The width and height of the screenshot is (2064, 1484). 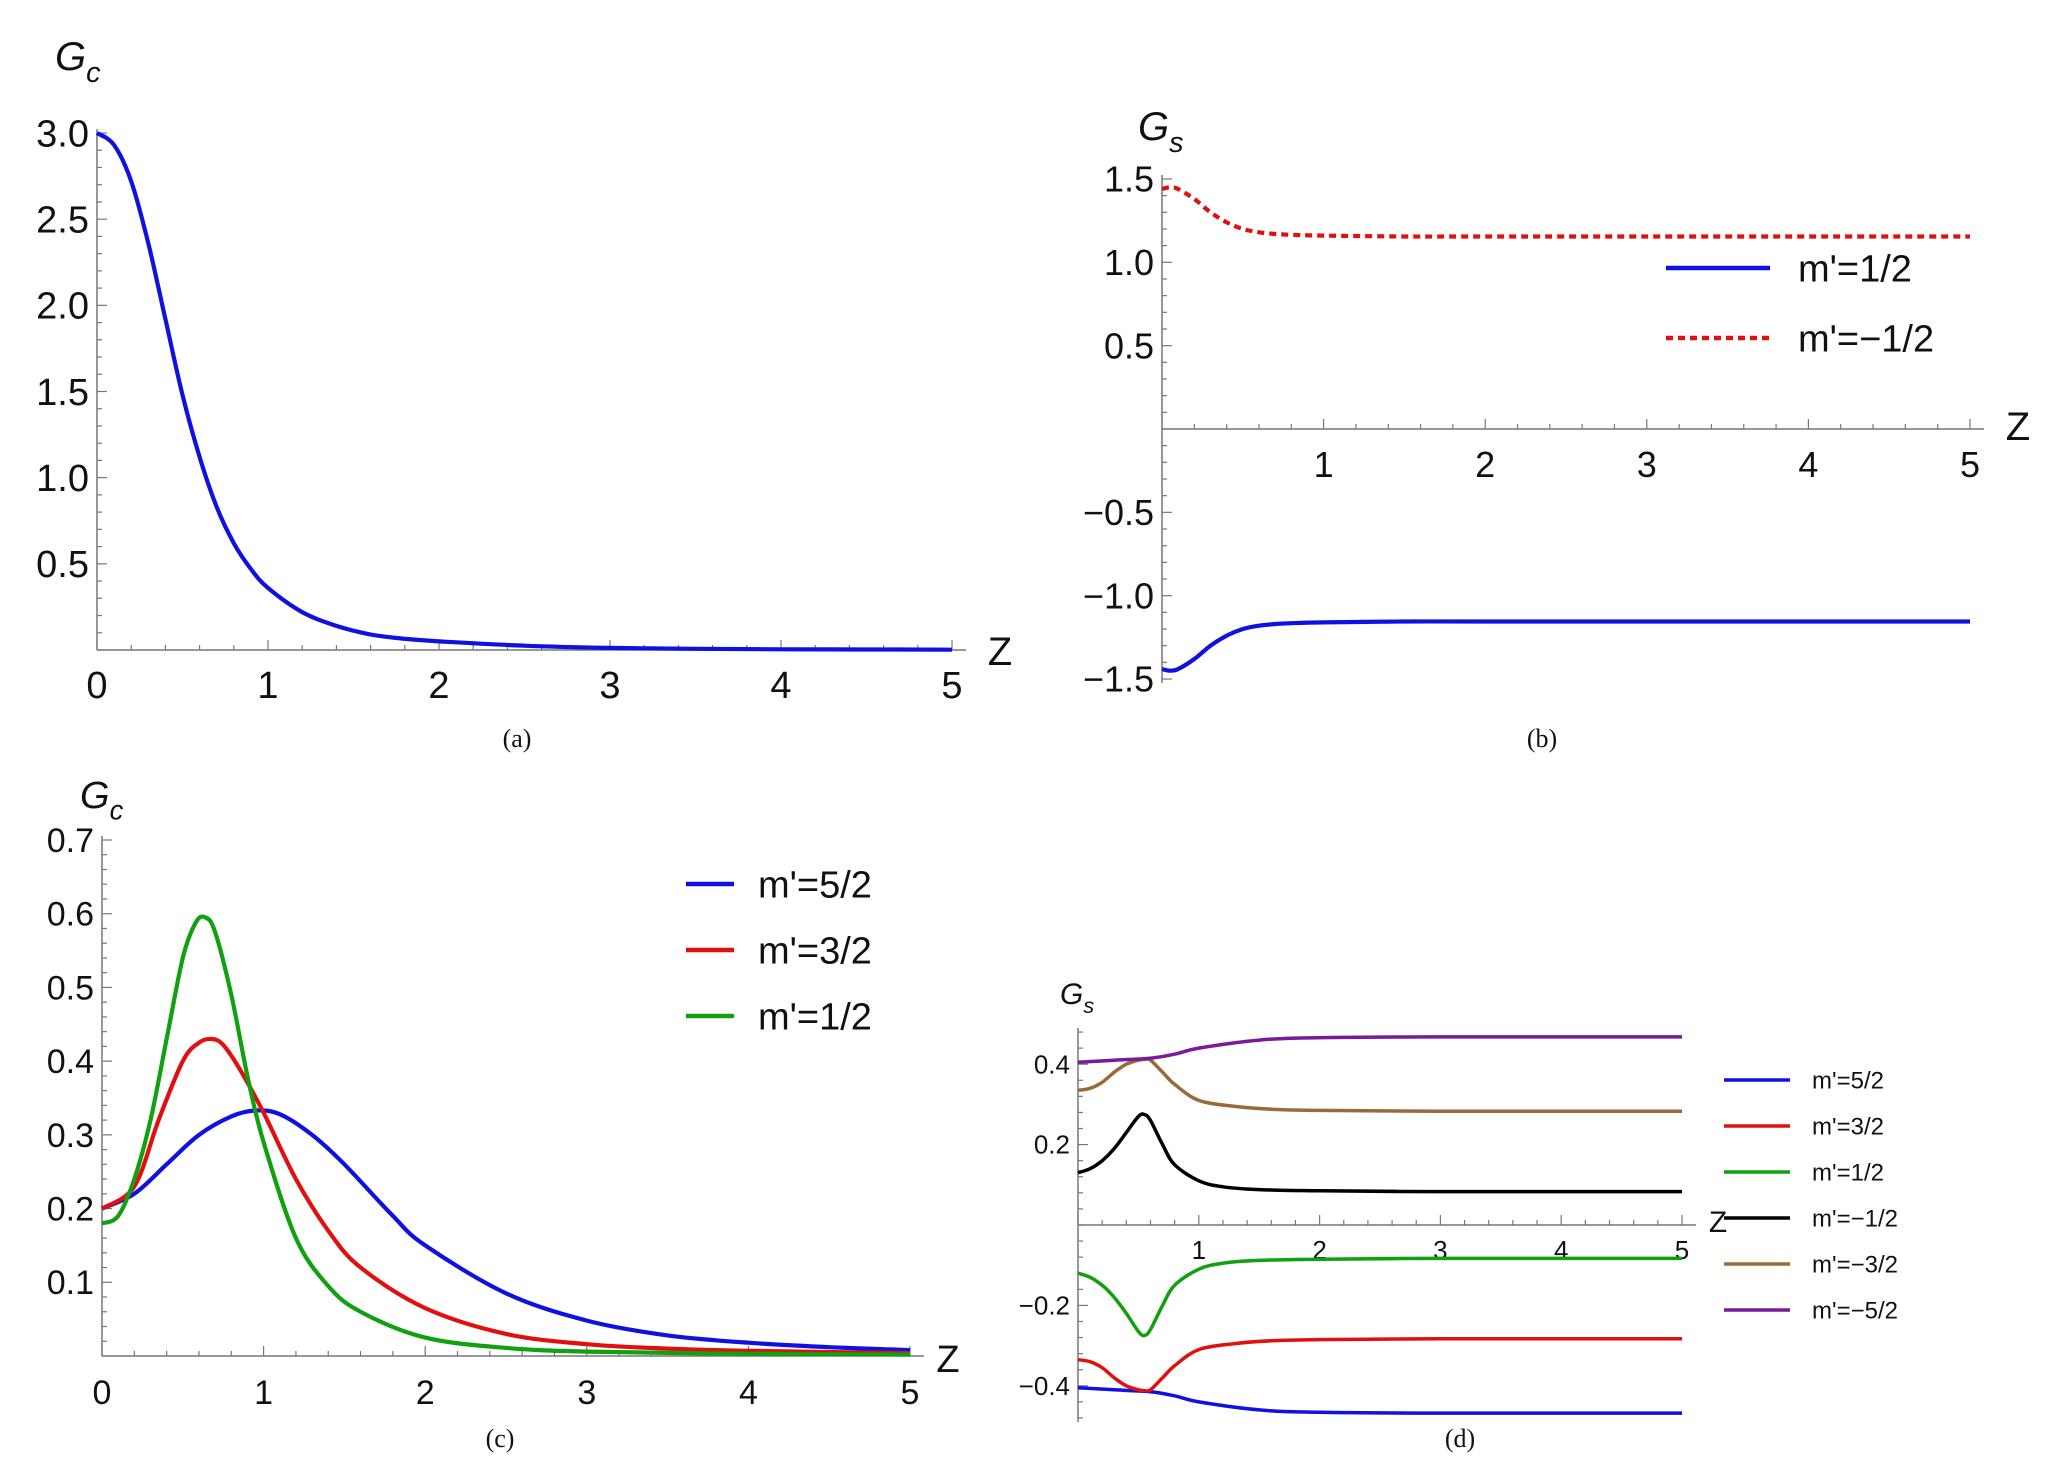 What do you see at coordinates (62, 134) in the screenshot?
I see `y-tick-label: 3.0` at bounding box center [62, 134].